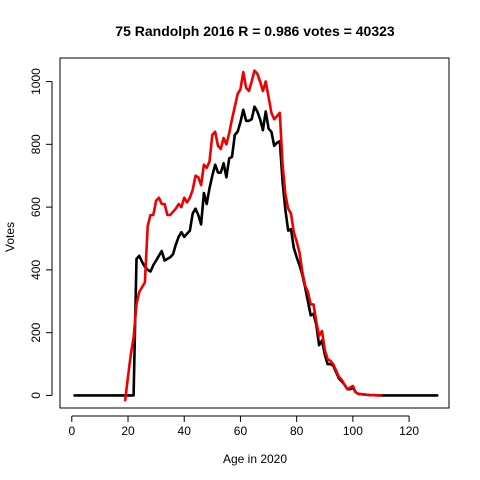  I want to click on y-tick-label: 800, so click(36, 144).